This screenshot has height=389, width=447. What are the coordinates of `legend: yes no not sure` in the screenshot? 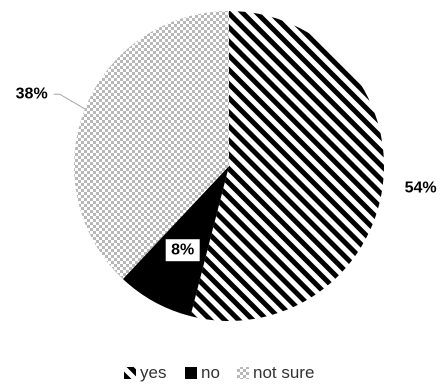 It's located at (219, 372).